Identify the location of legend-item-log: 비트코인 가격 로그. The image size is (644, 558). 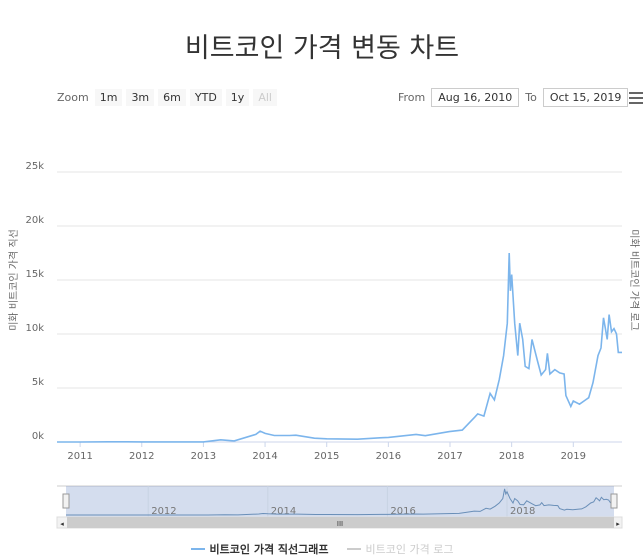
(400, 549).